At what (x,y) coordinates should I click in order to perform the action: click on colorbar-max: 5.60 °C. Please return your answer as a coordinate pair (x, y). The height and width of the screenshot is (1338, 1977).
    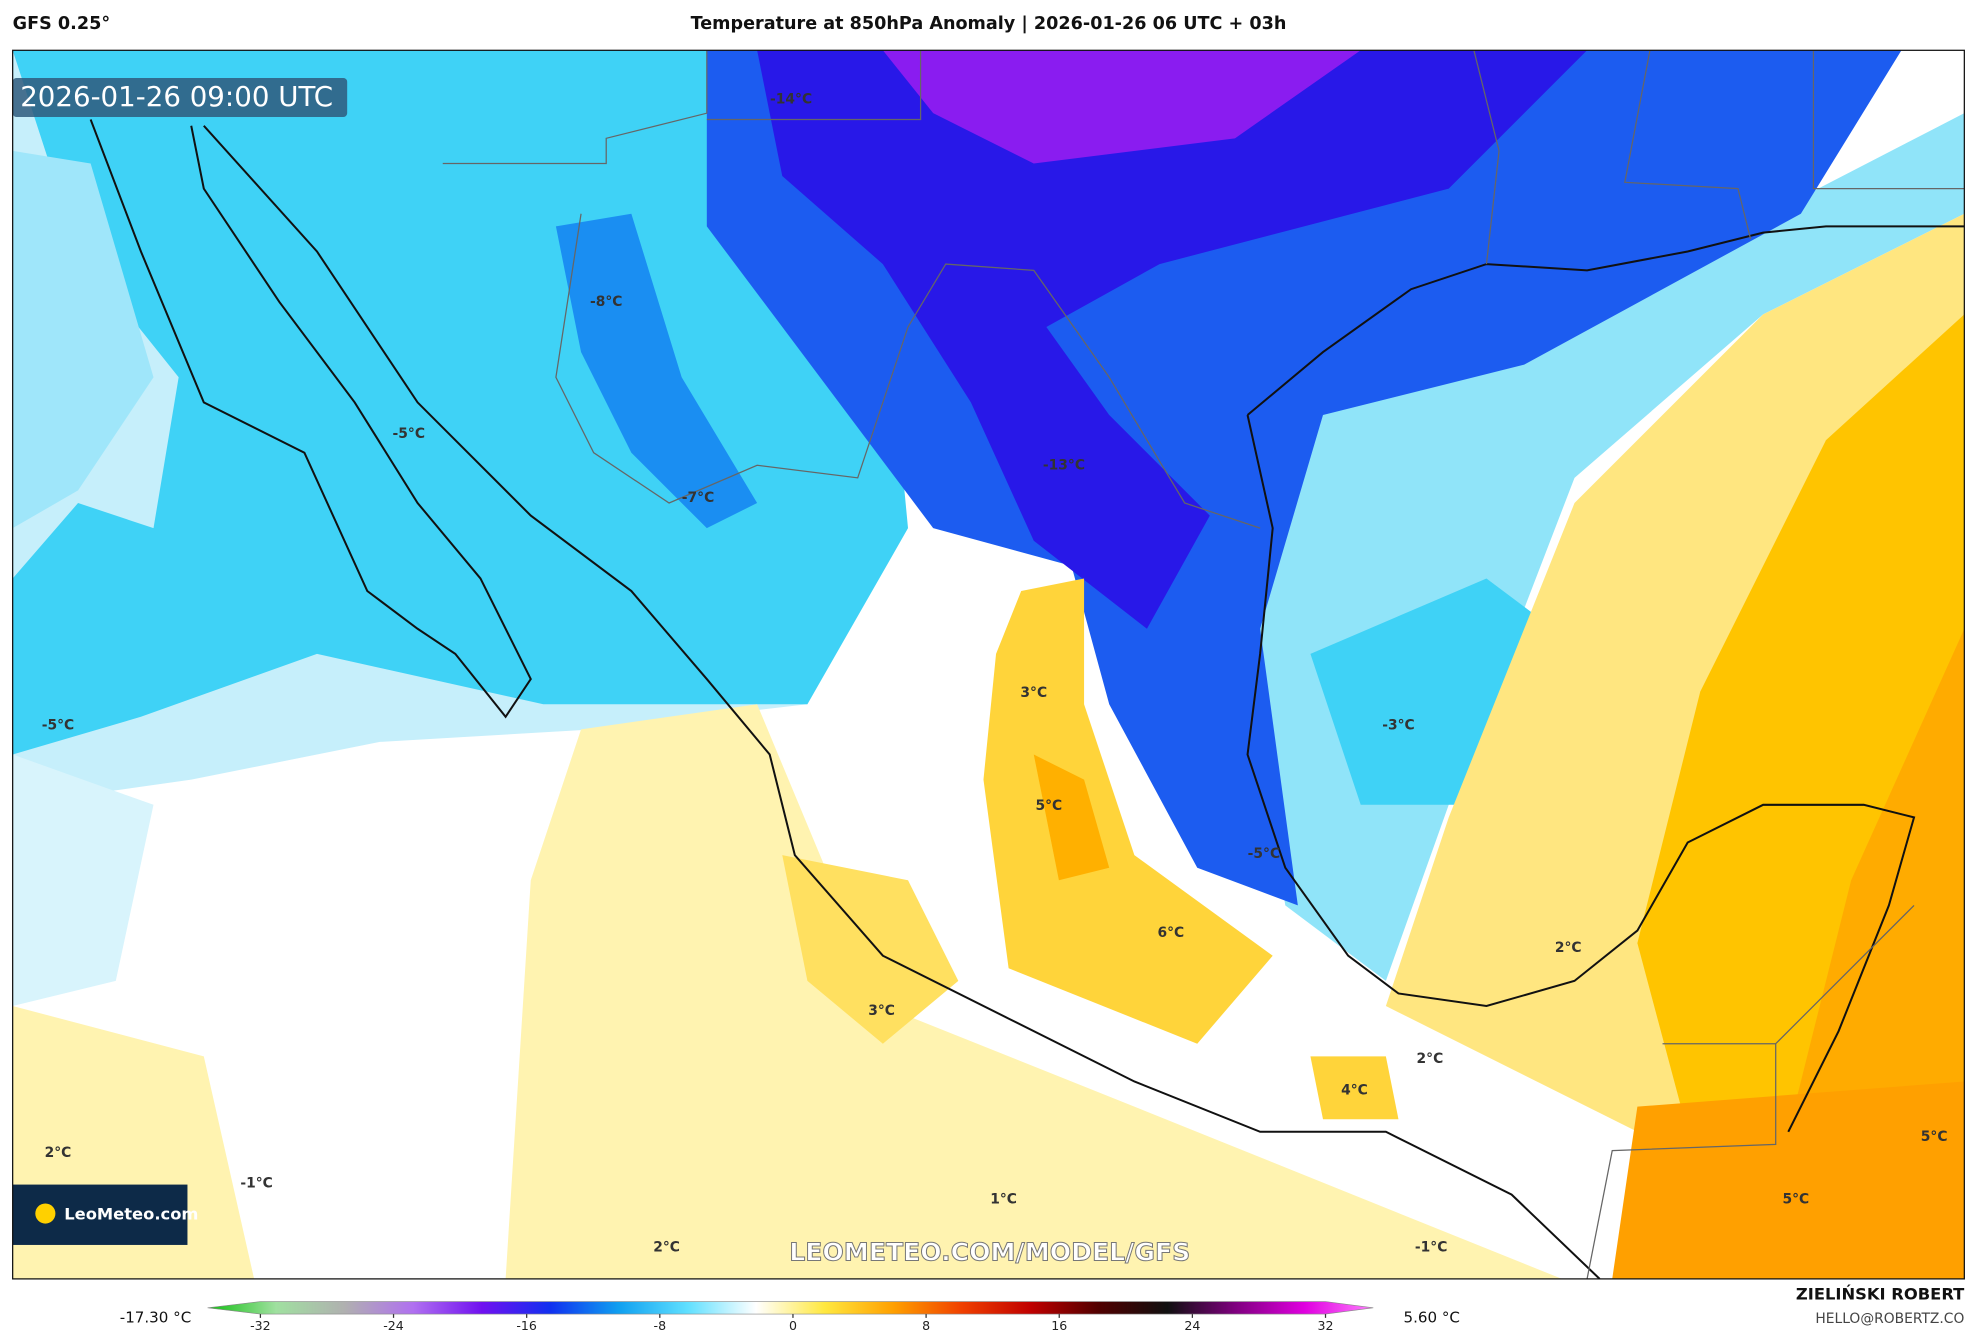
    Looking at the image, I should click on (1431, 1317).